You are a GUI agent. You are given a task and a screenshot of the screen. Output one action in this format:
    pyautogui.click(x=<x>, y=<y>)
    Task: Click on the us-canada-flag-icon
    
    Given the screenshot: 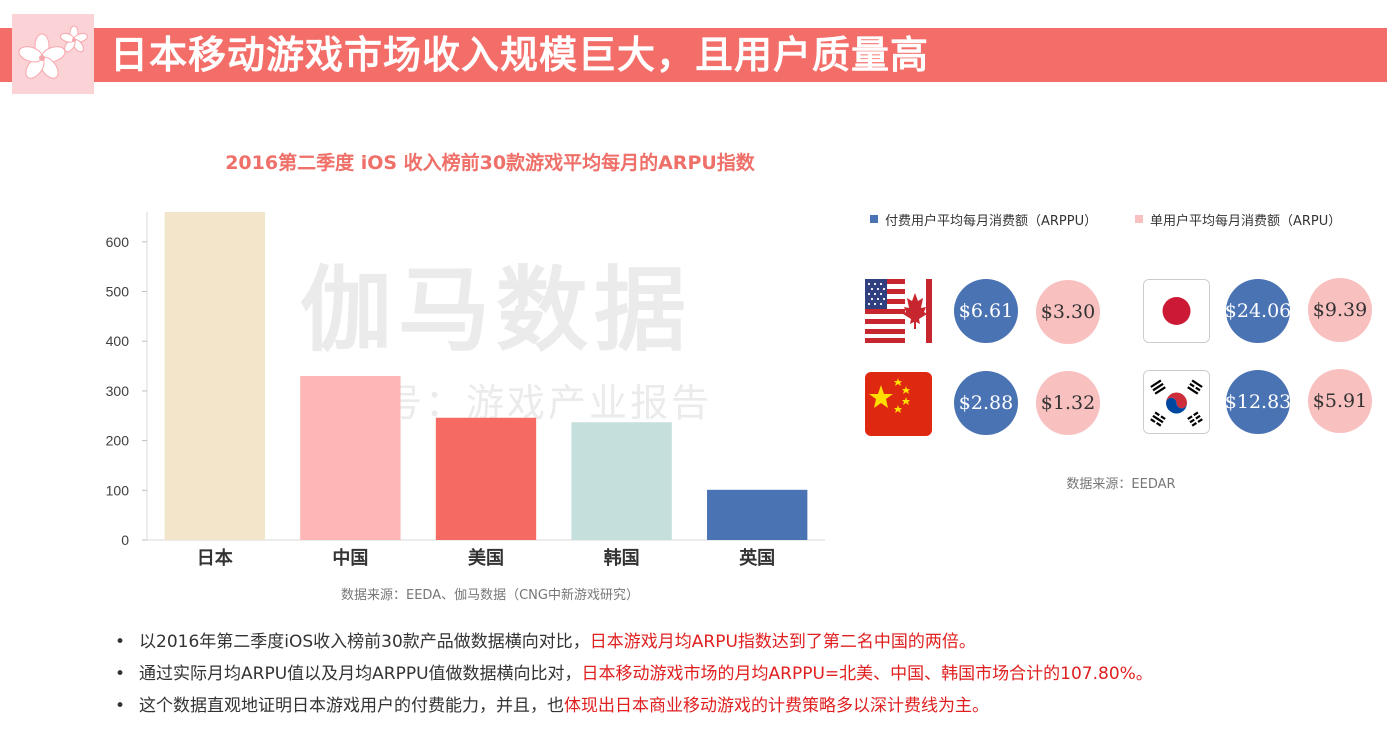 What is the action you would take?
    pyautogui.click(x=898, y=311)
    